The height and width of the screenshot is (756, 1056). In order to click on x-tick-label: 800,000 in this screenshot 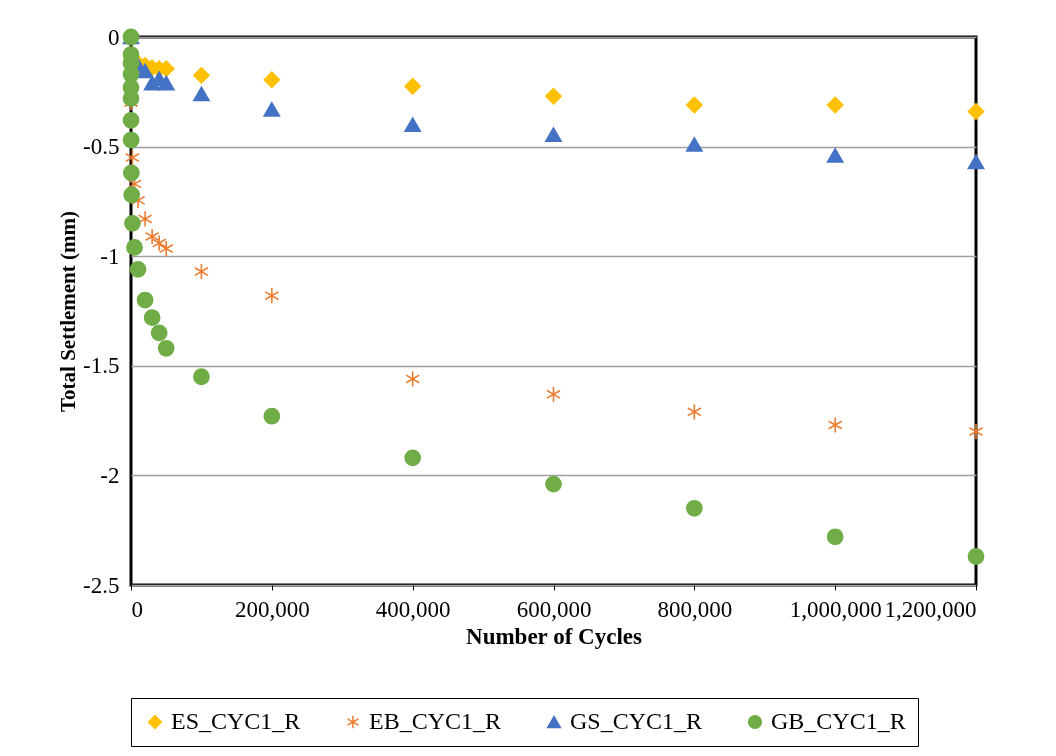, I will do `click(695, 609)`.